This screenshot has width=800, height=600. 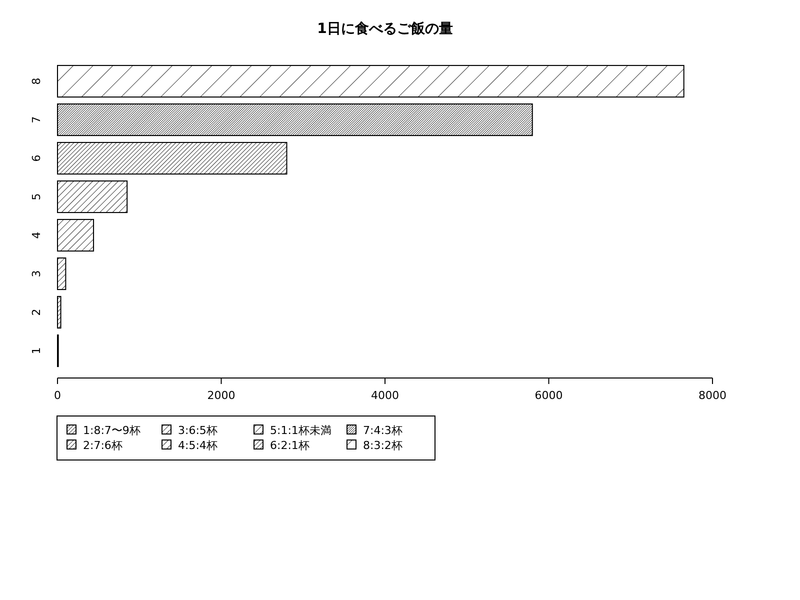 What do you see at coordinates (36, 235) in the screenshot?
I see `y-tick-label: 4` at bounding box center [36, 235].